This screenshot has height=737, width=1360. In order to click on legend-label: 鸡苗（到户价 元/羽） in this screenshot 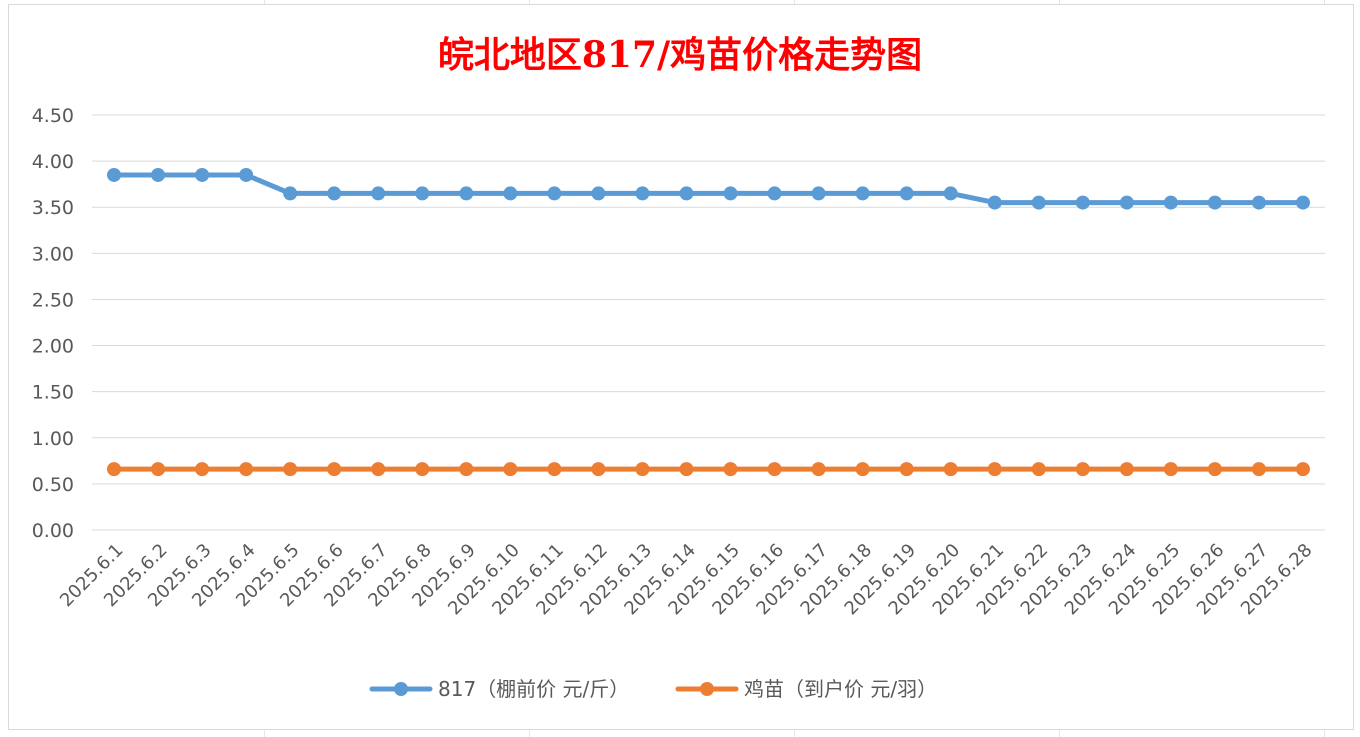, I will do `click(840, 689)`.